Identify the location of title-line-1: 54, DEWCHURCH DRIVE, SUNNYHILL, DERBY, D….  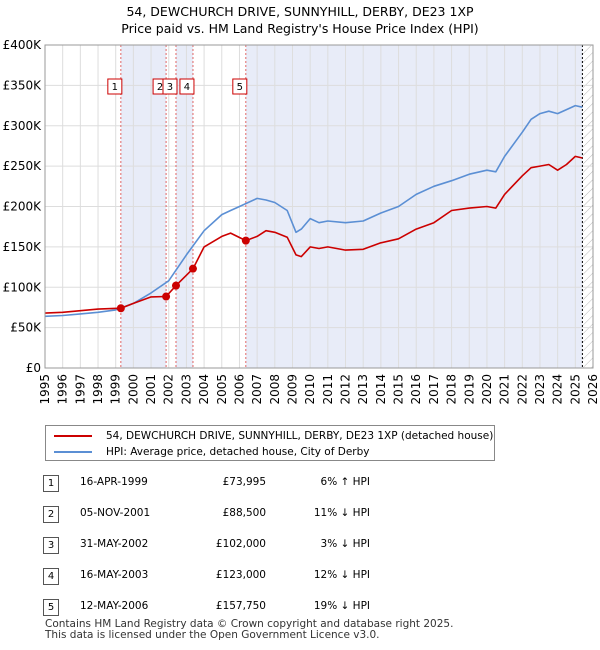
(300, 11).